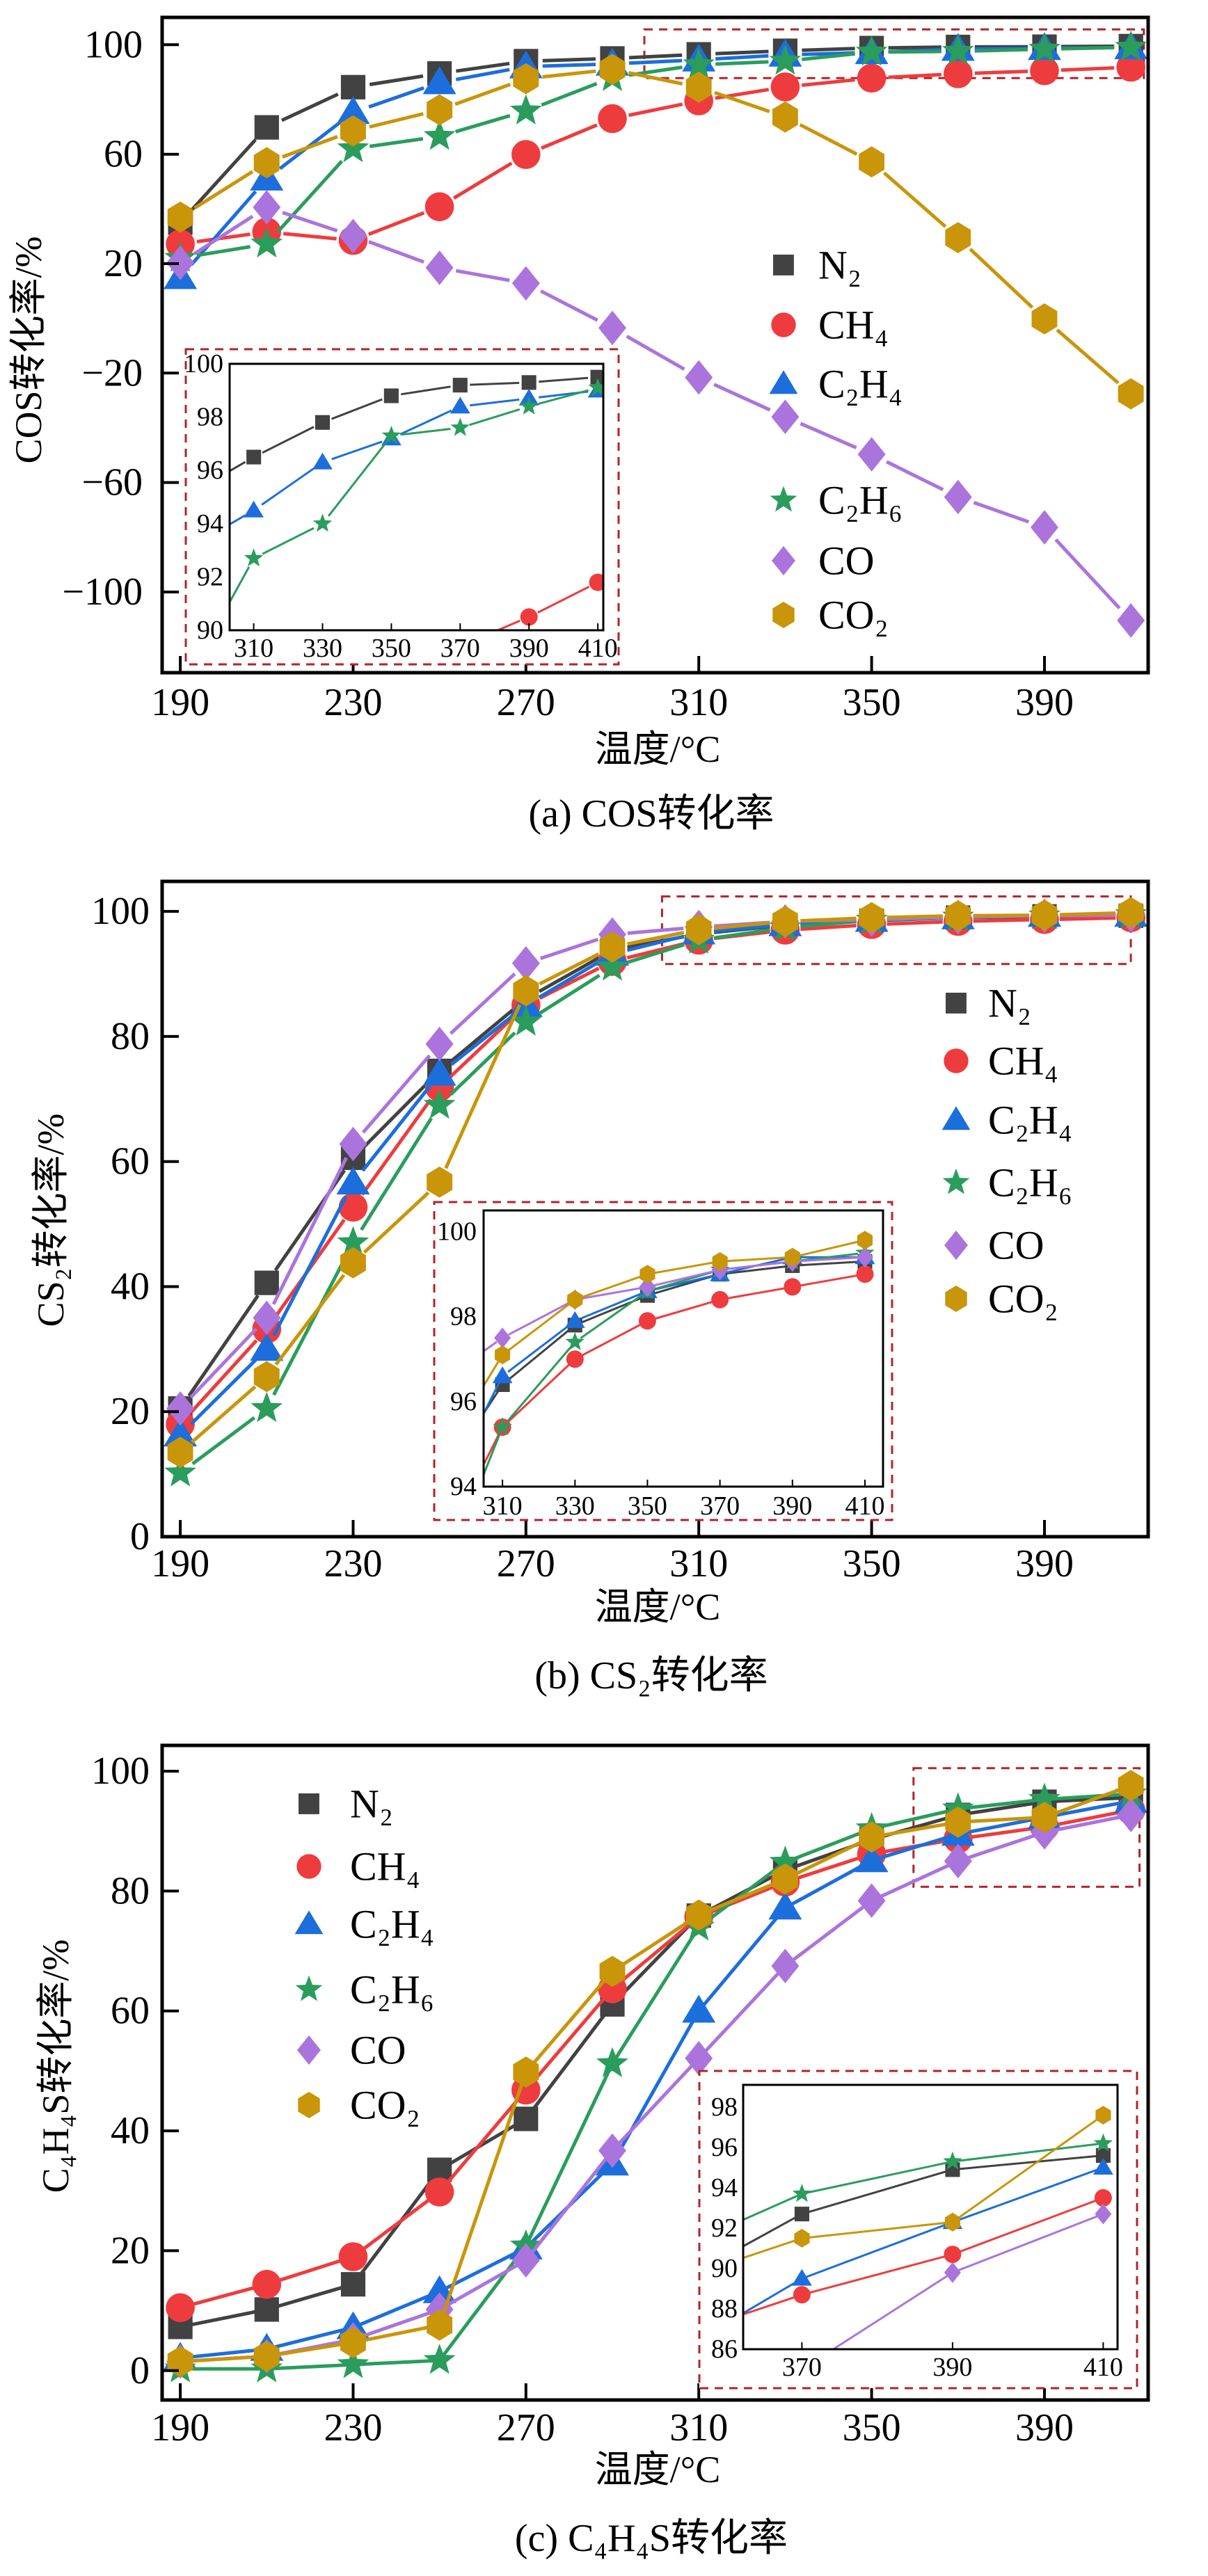 This screenshot has width=1208, height=2576. I want to click on y-axis-label: COS转化率/%, so click(28, 349).